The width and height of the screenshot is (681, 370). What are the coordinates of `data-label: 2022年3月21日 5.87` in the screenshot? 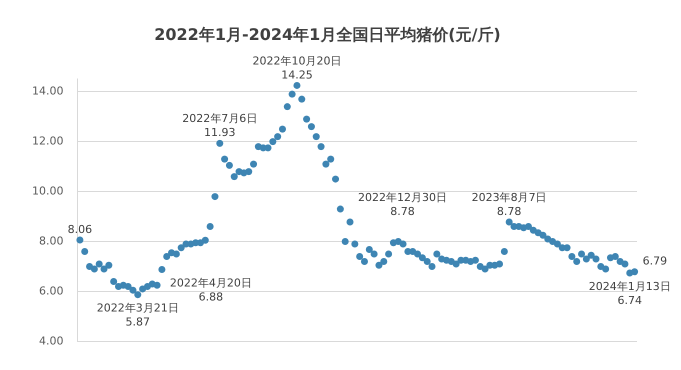 It's located at (137, 315).